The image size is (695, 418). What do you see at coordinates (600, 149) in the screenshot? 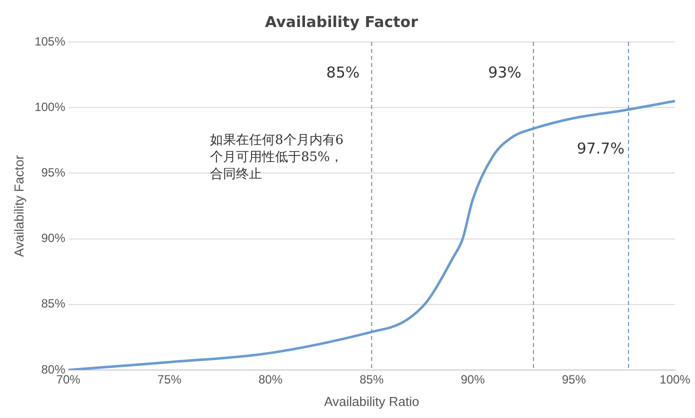
I see `ref-line-label: 97.7%` at bounding box center [600, 149].